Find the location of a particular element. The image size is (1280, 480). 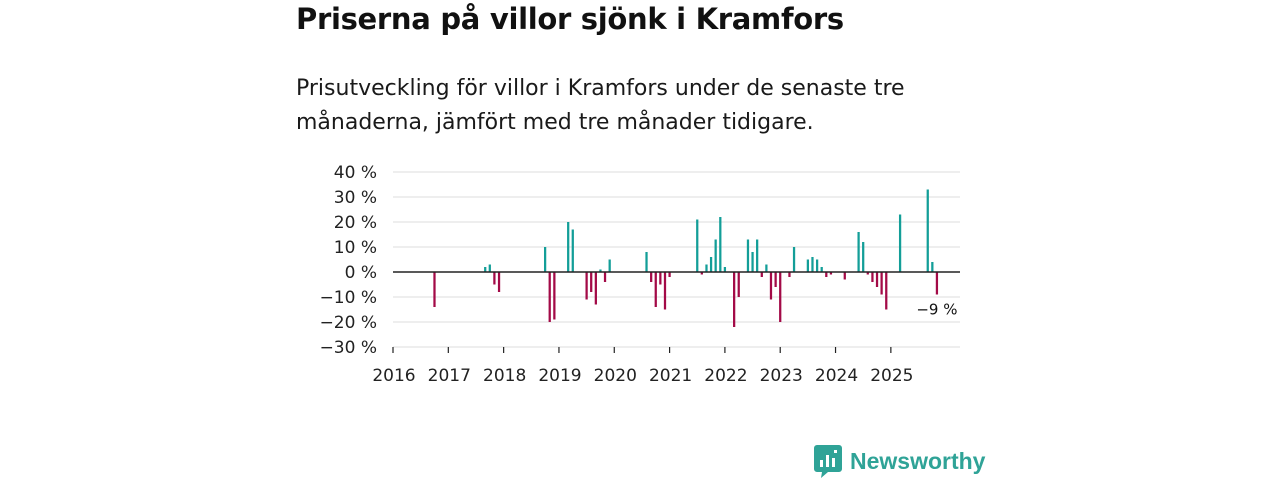

y-tick-label: 0 % is located at coordinates (361, 273).